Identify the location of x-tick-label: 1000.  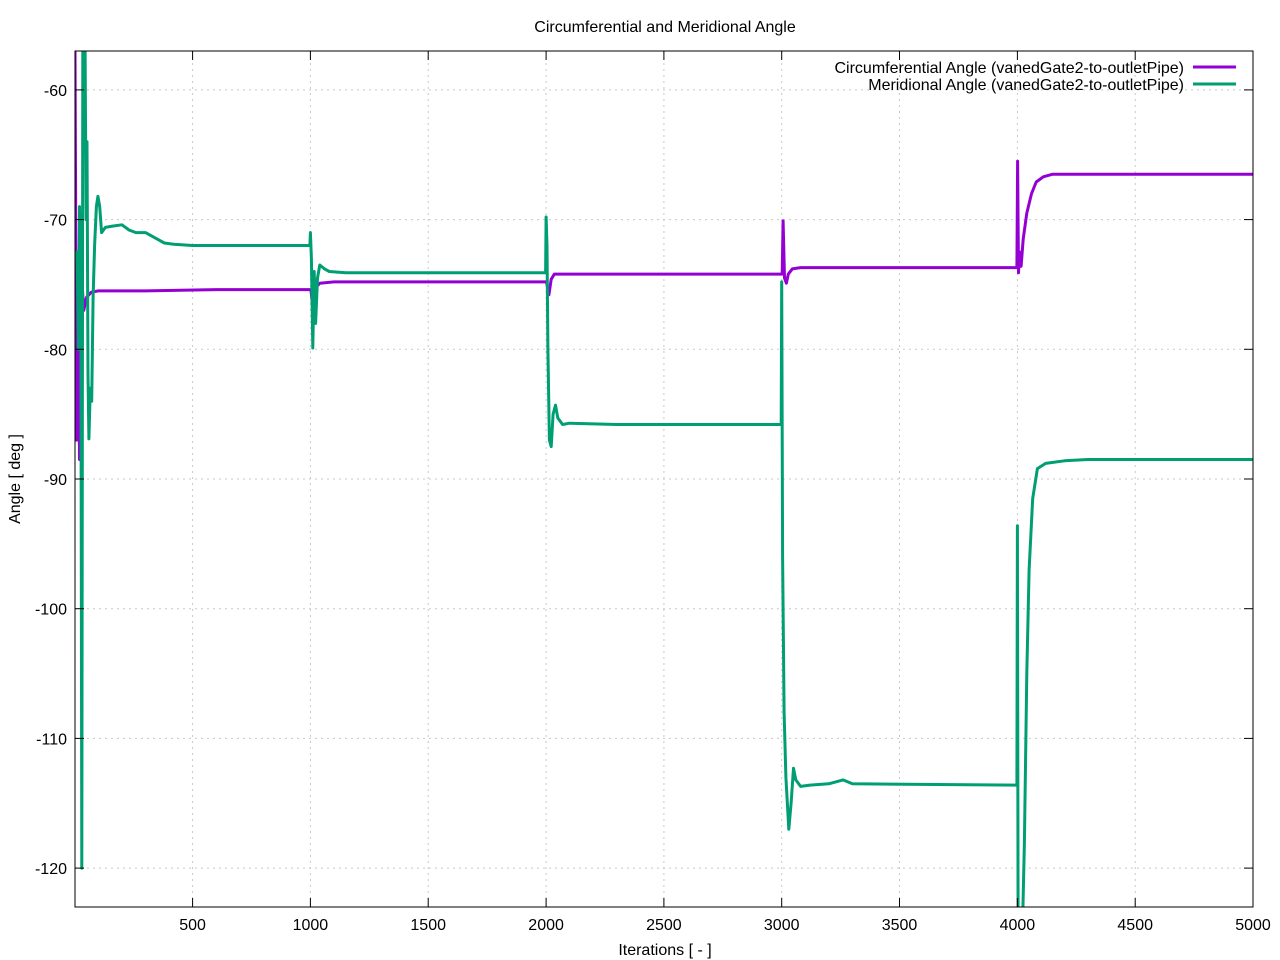
(311, 925).